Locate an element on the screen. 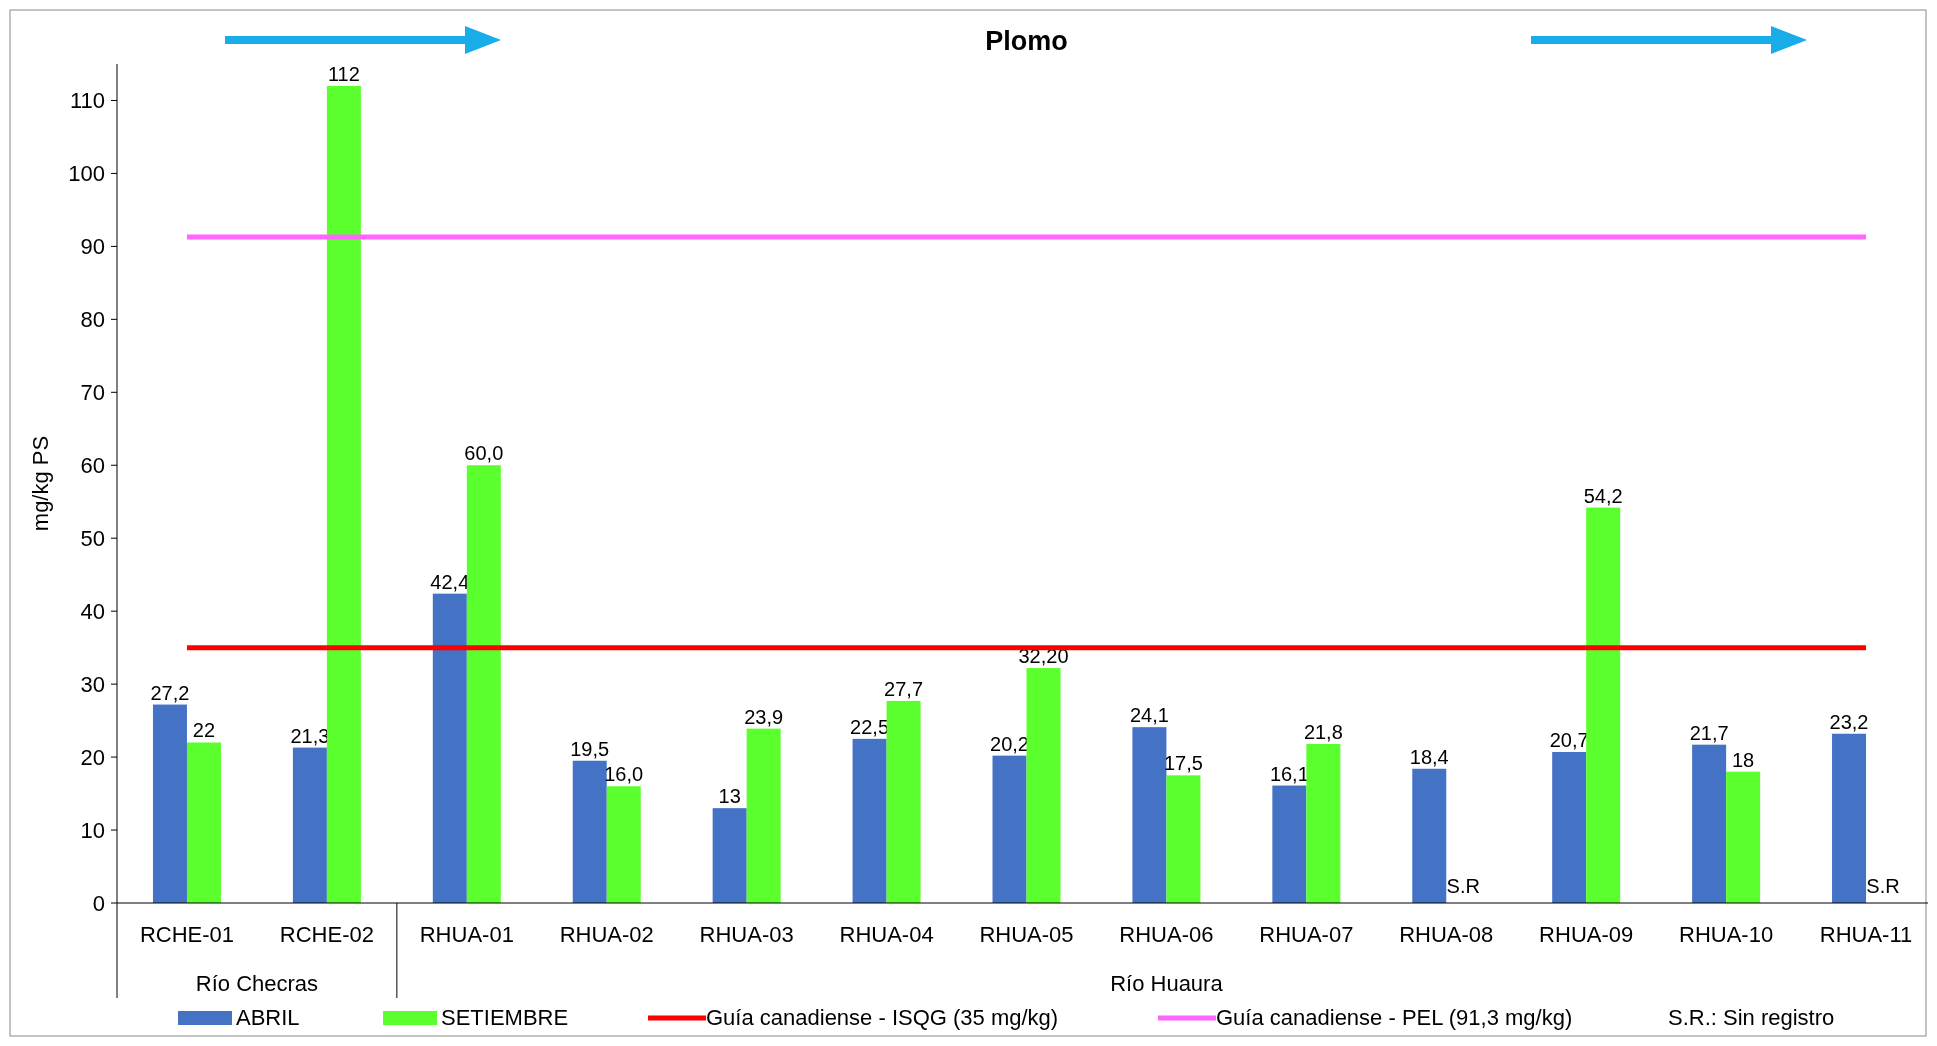 This screenshot has width=1937, height=1046. x-tick-label: RHUA-05 is located at coordinates (1026, 934).